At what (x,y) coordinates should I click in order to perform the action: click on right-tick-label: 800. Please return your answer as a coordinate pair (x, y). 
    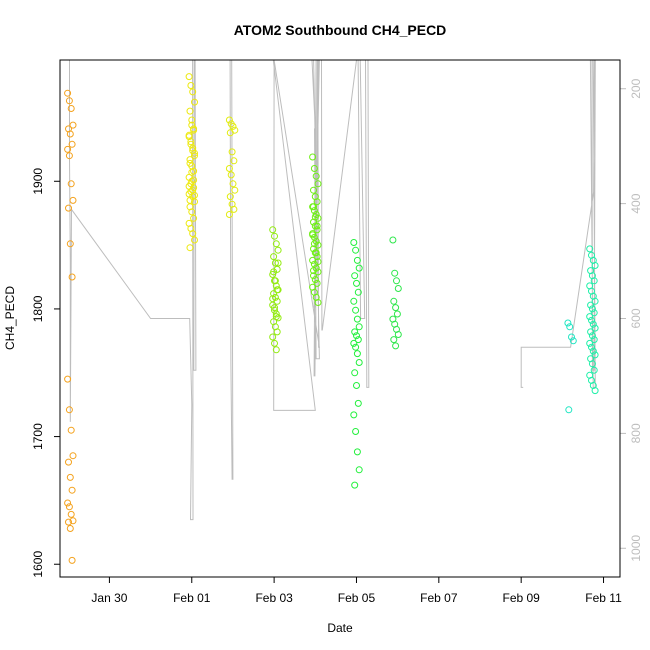
    Looking at the image, I should click on (636, 433).